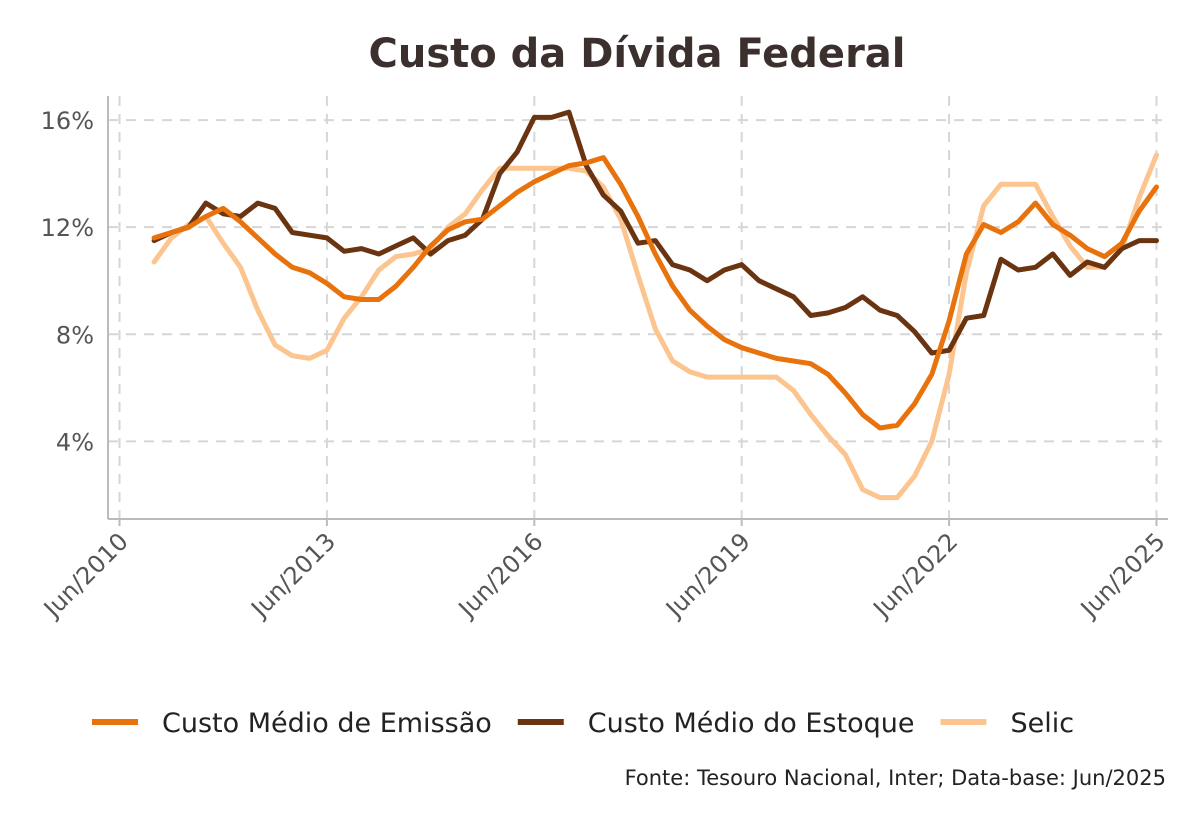 The width and height of the screenshot is (1200, 824). What do you see at coordinates (915, 575) in the screenshot?
I see `x-tick-label: Jun/2022` at bounding box center [915, 575].